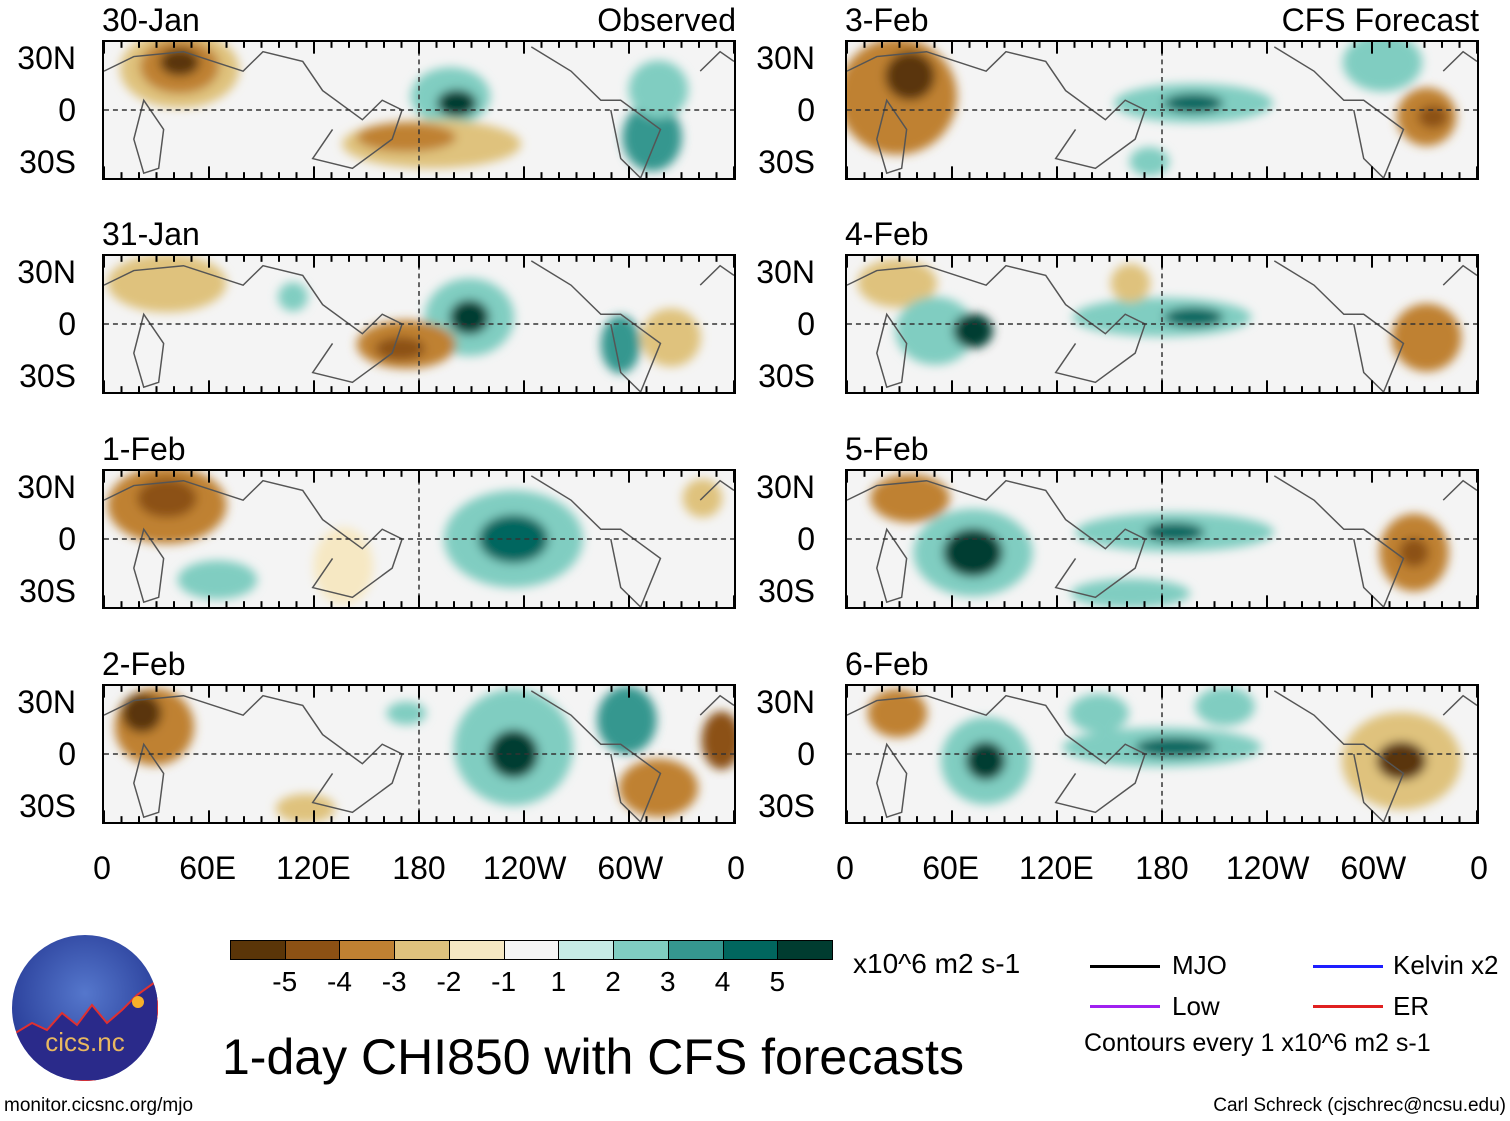 The width and height of the screenshot is (1510, 1121). Describe the element at coordinates (1125, 966) in the screenshot. I see `legend-line-mjo` at that location.